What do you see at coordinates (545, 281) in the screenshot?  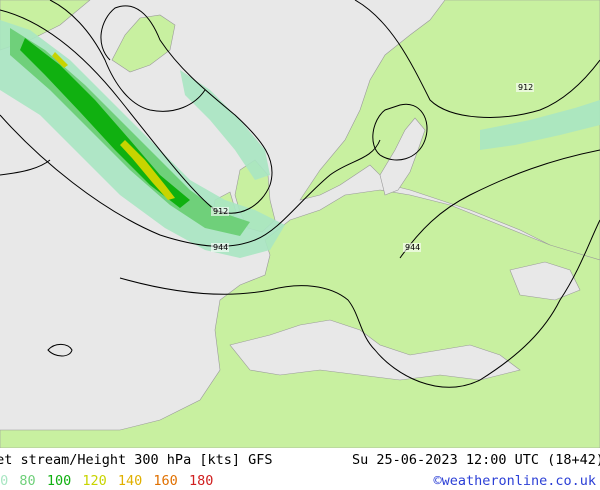 I see `sea-black` at bounding box center [545, 281].